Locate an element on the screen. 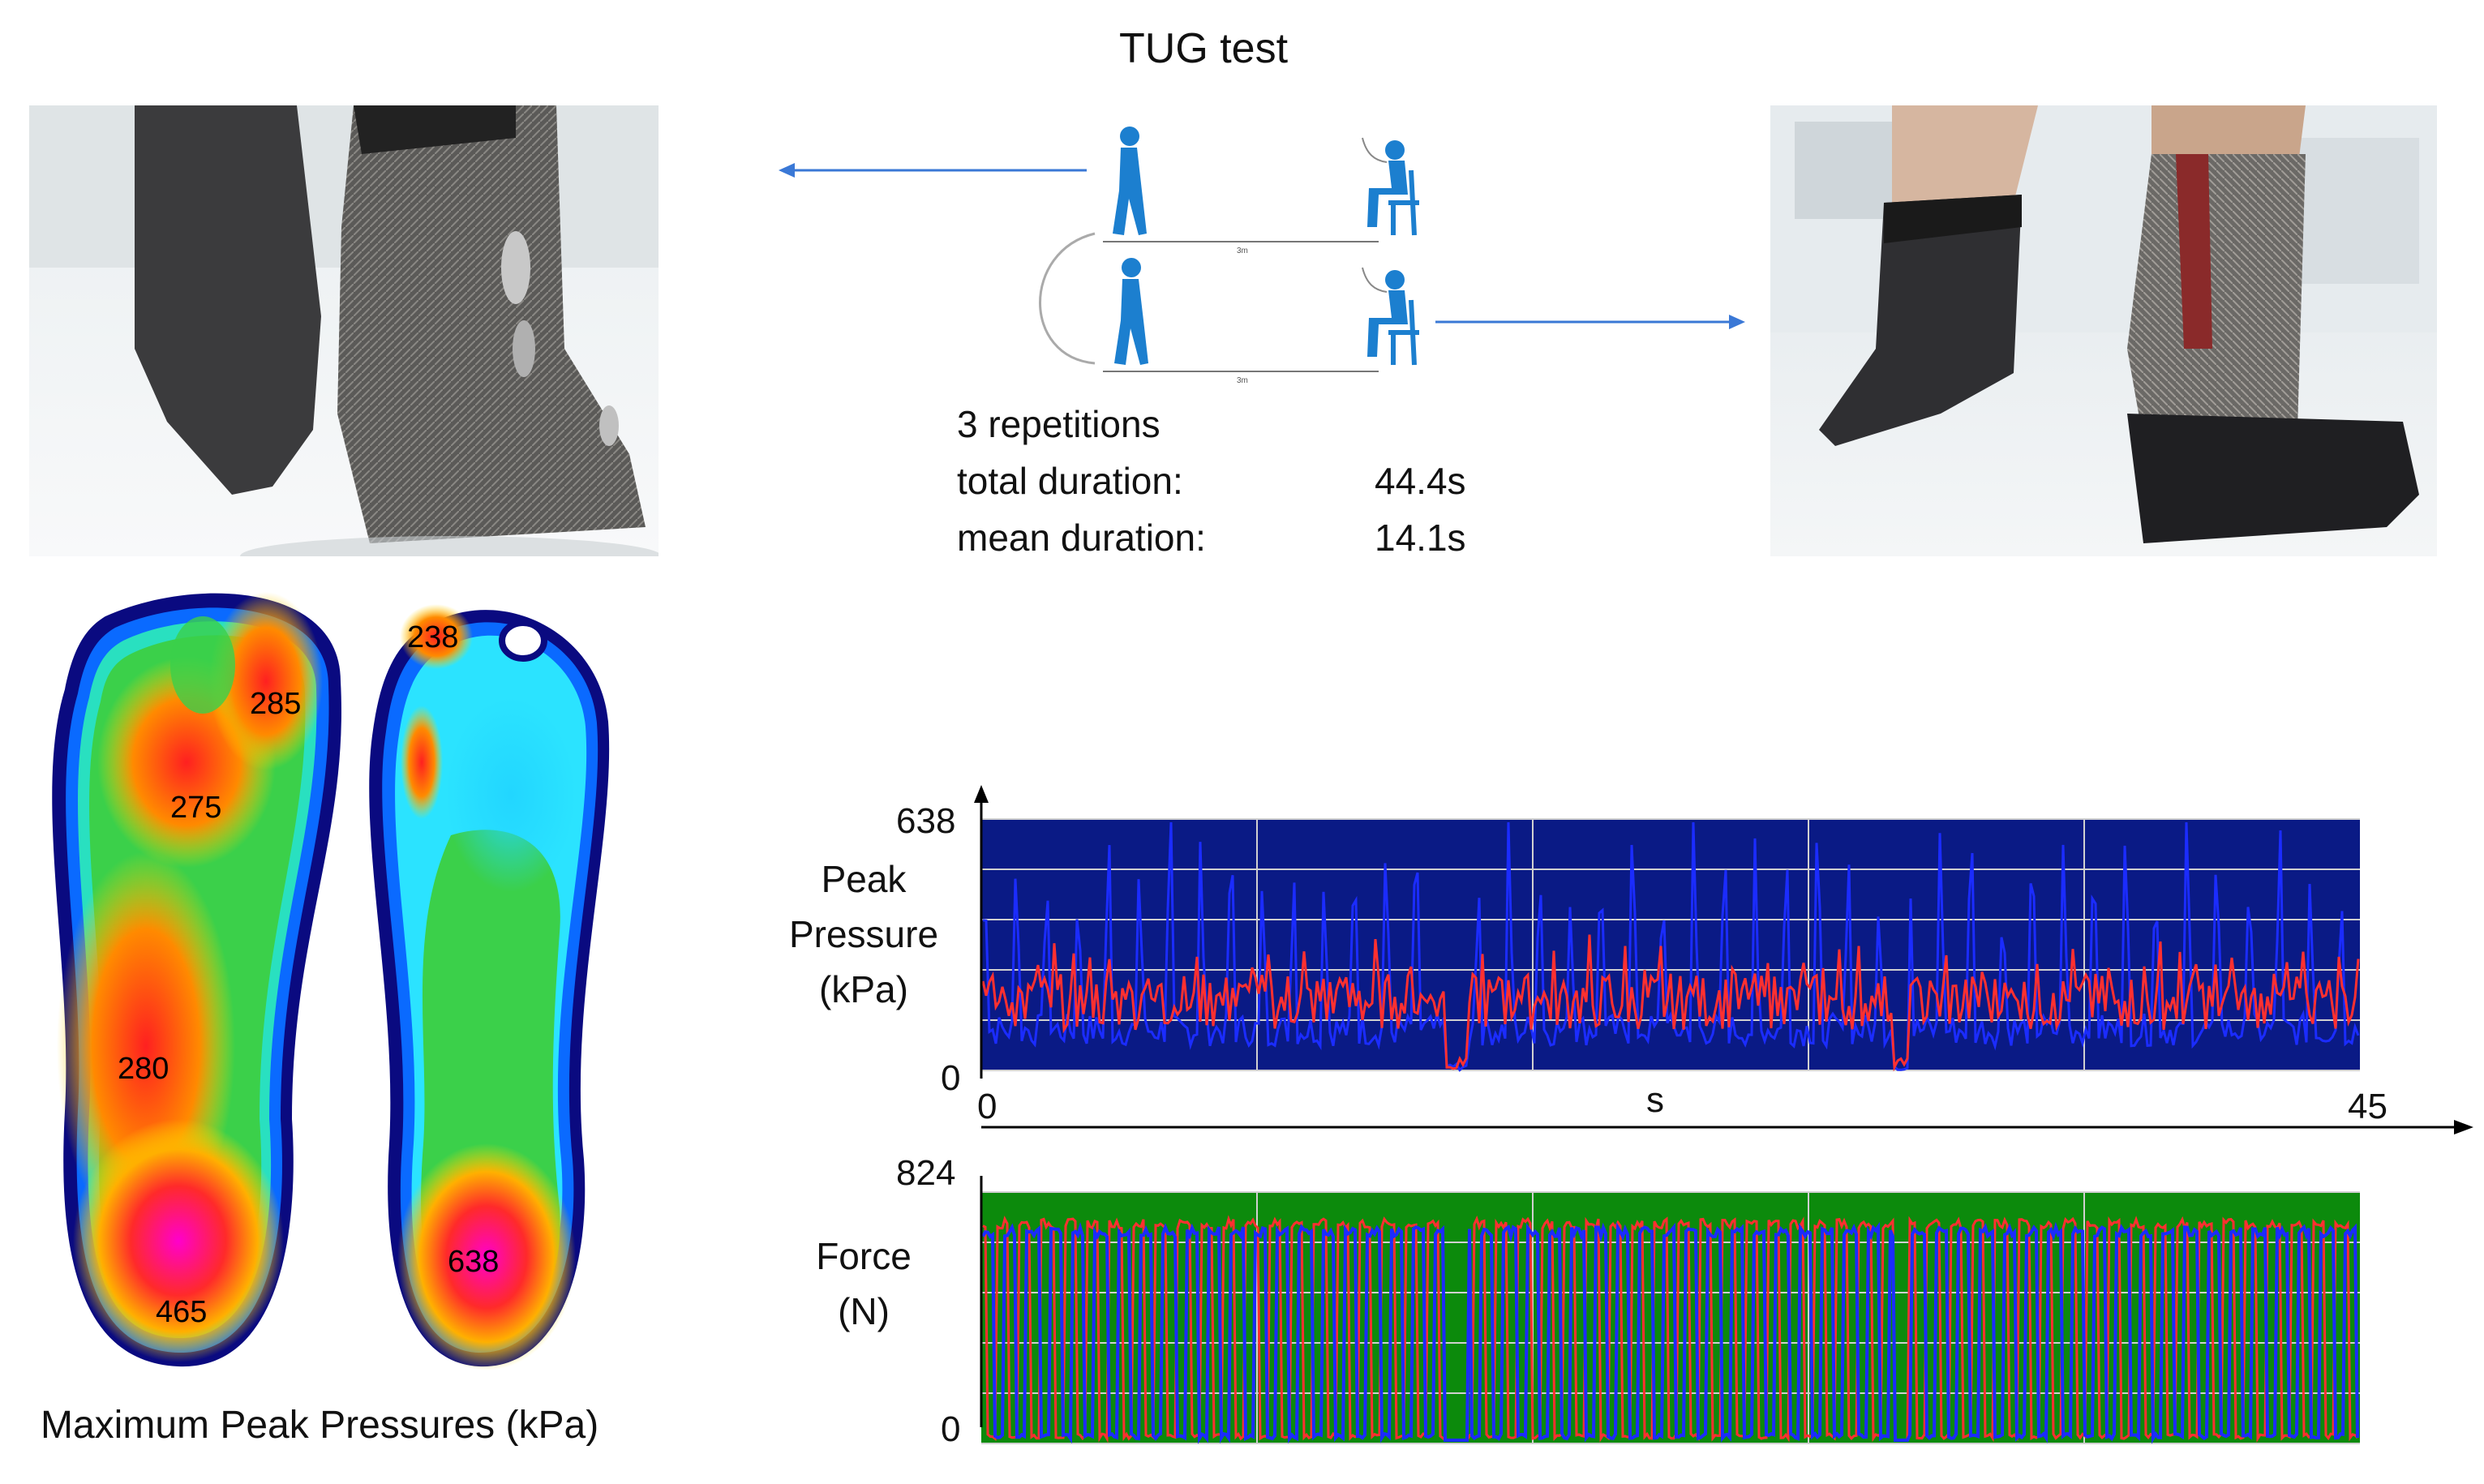 Image resolution: width=2484 pixels, height=1484 pixels. total-duration-row: total duration: 44.4s is located at coordinates (1211, 480).